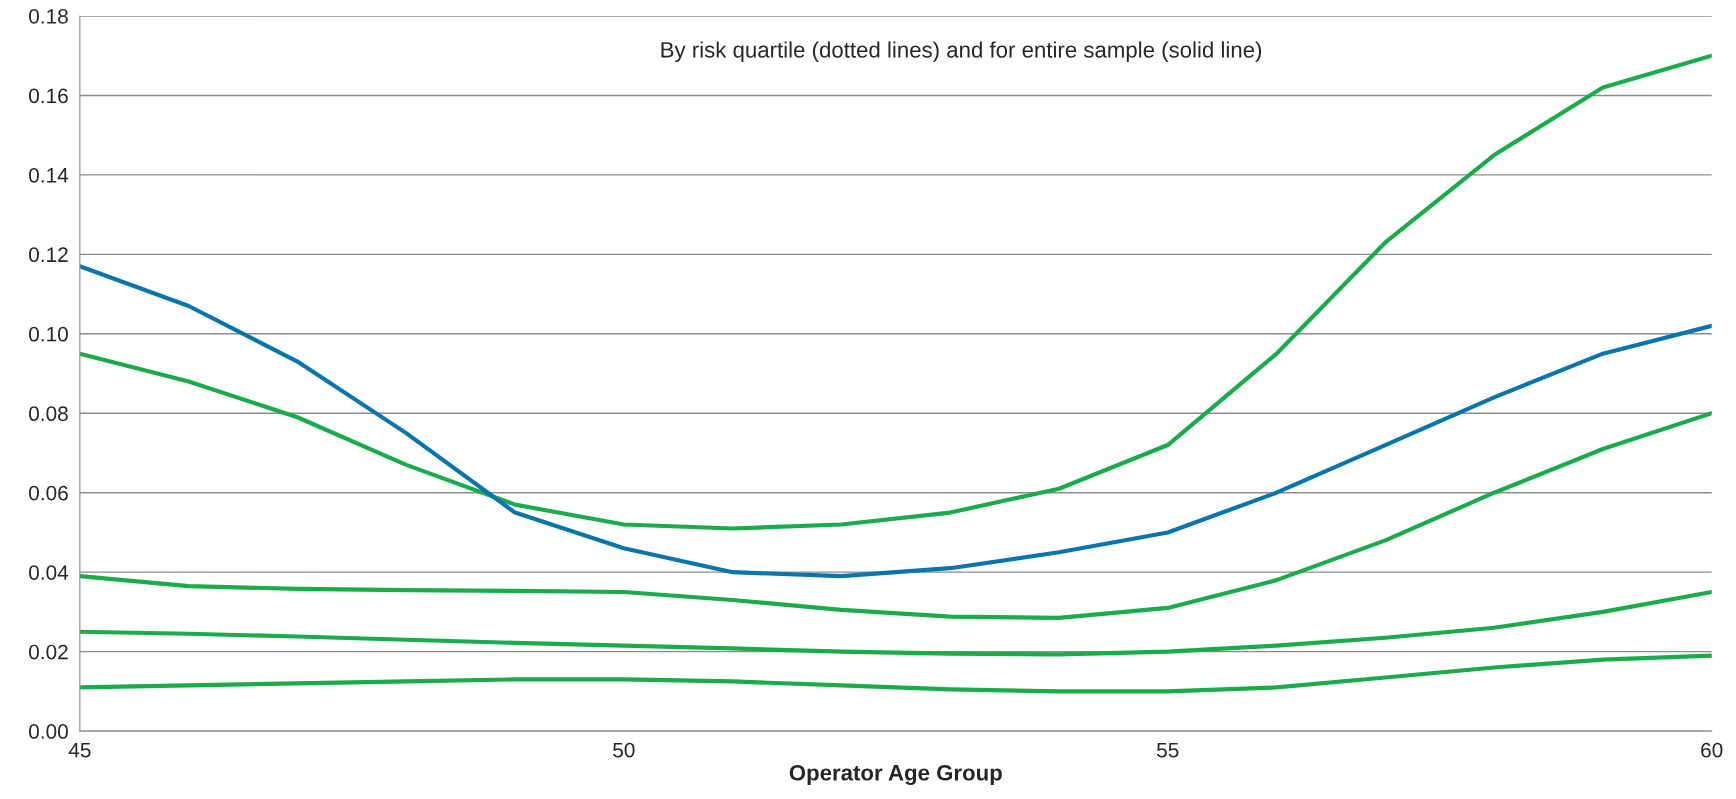  Describe the element at coordinates (48, 493) in the screenshot. I see `y-tick-label: 0.06` at that location.